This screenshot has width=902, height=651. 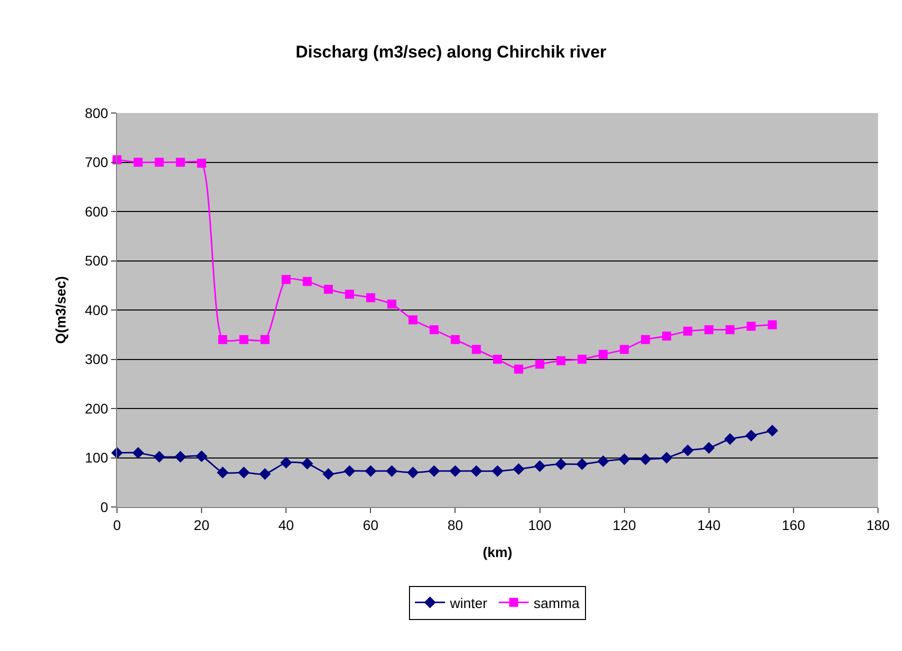 I want to click on chart-title: Discharg (m3/sec) along Chirchik river, so click(x=451, y=52).